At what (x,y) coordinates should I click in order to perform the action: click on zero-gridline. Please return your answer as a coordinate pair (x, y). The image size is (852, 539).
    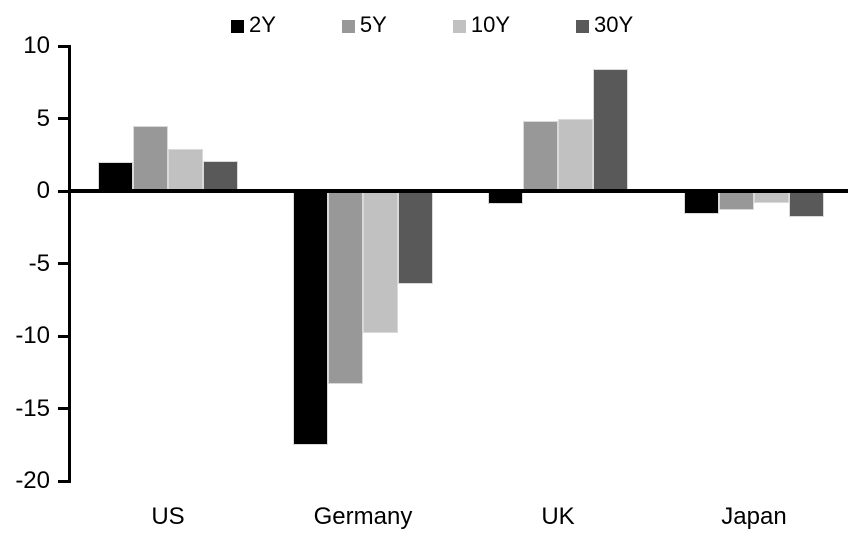
    Looking at the image, I should click on (459, 191).